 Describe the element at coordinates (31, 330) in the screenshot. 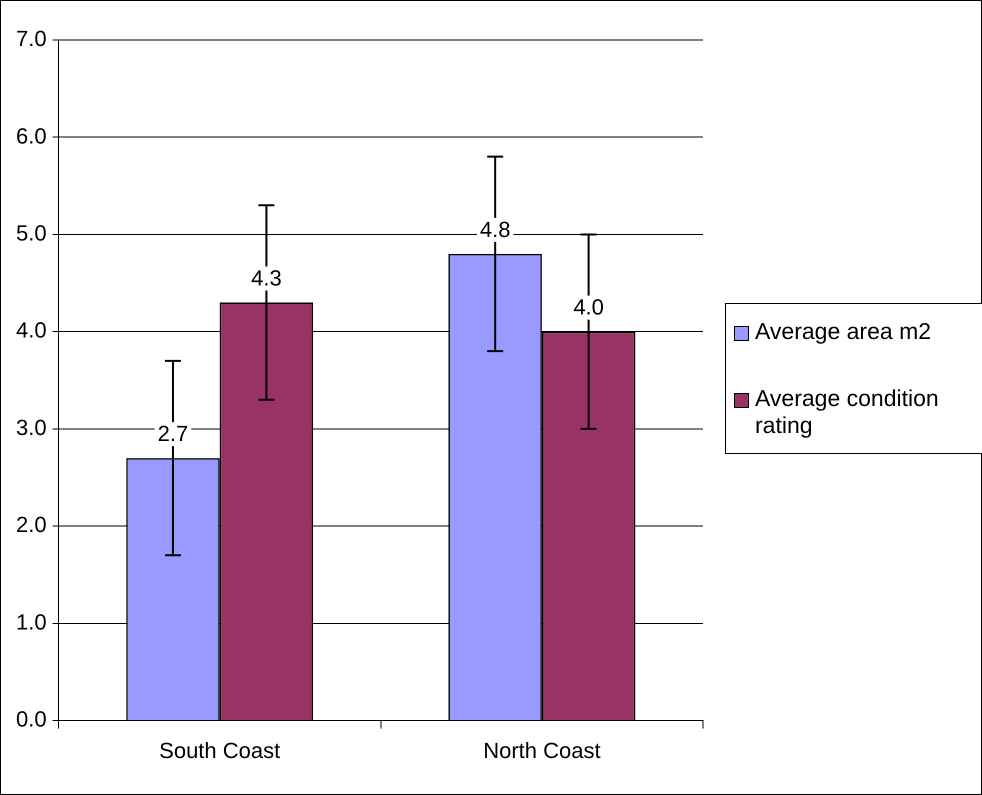

I see `y-tick-label: 4.0` at that location.